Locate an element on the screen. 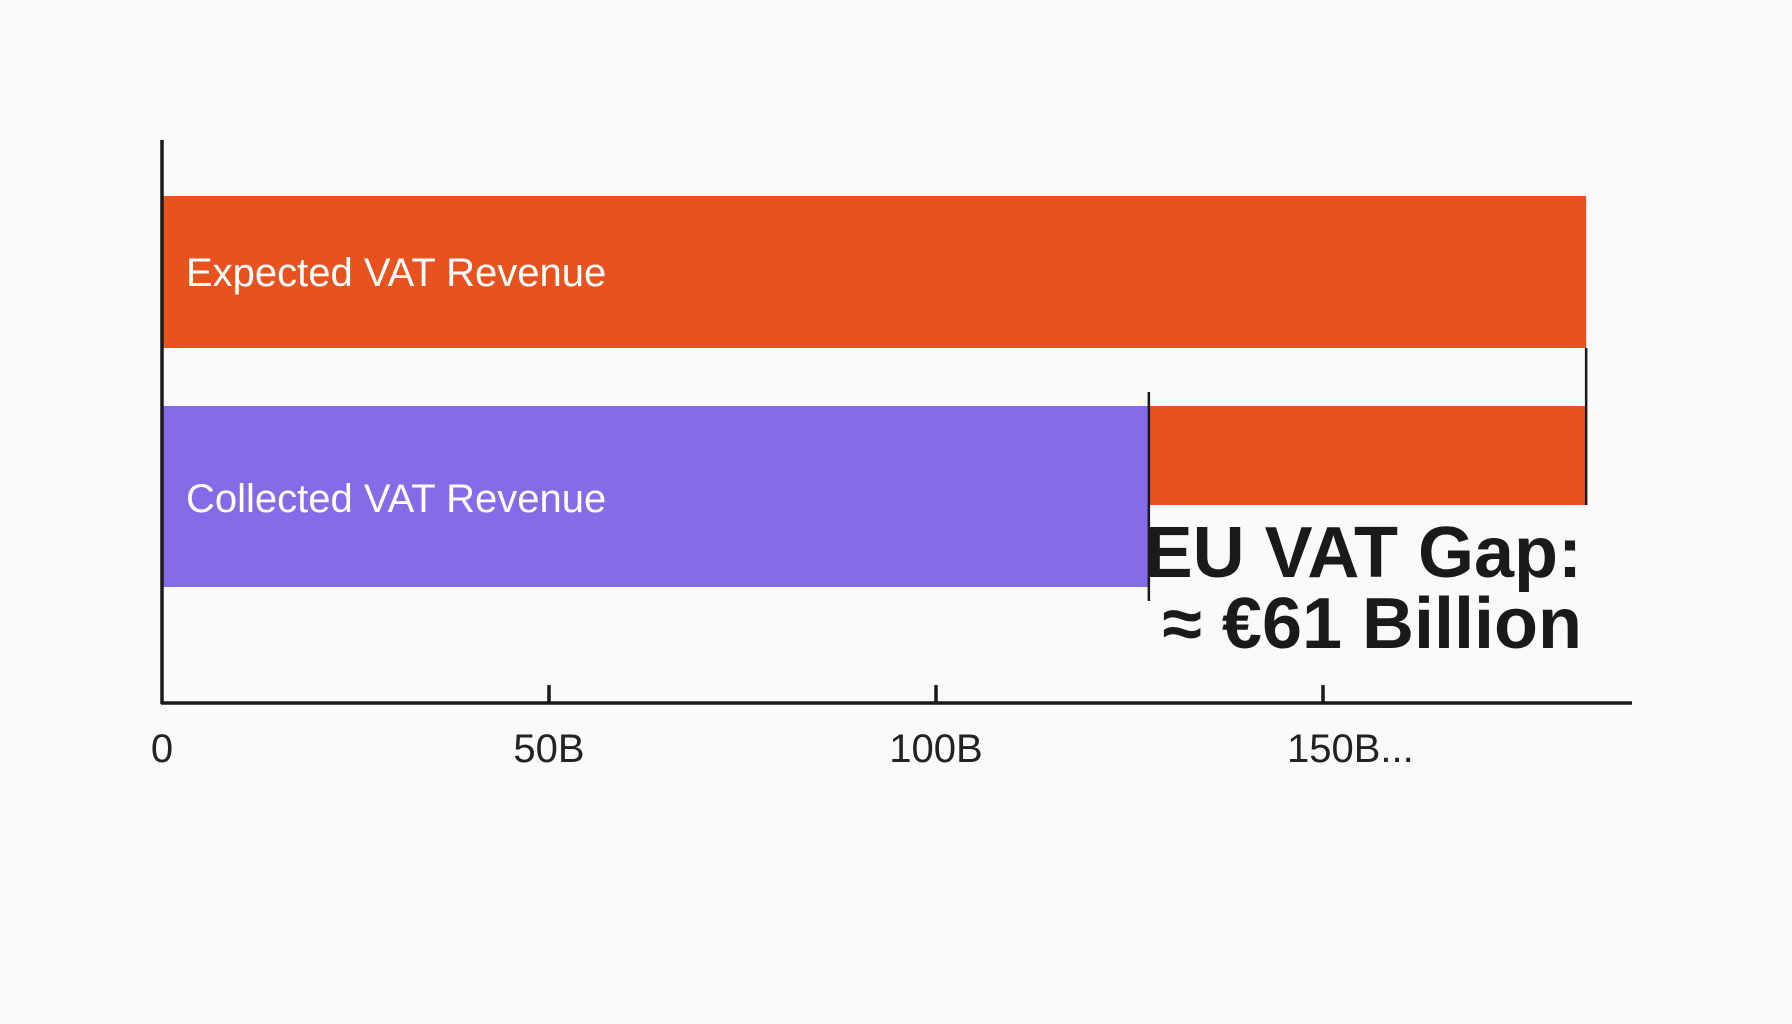  bar-label-collected: Collected VAT Revenue is located at coordinates (396, 499).